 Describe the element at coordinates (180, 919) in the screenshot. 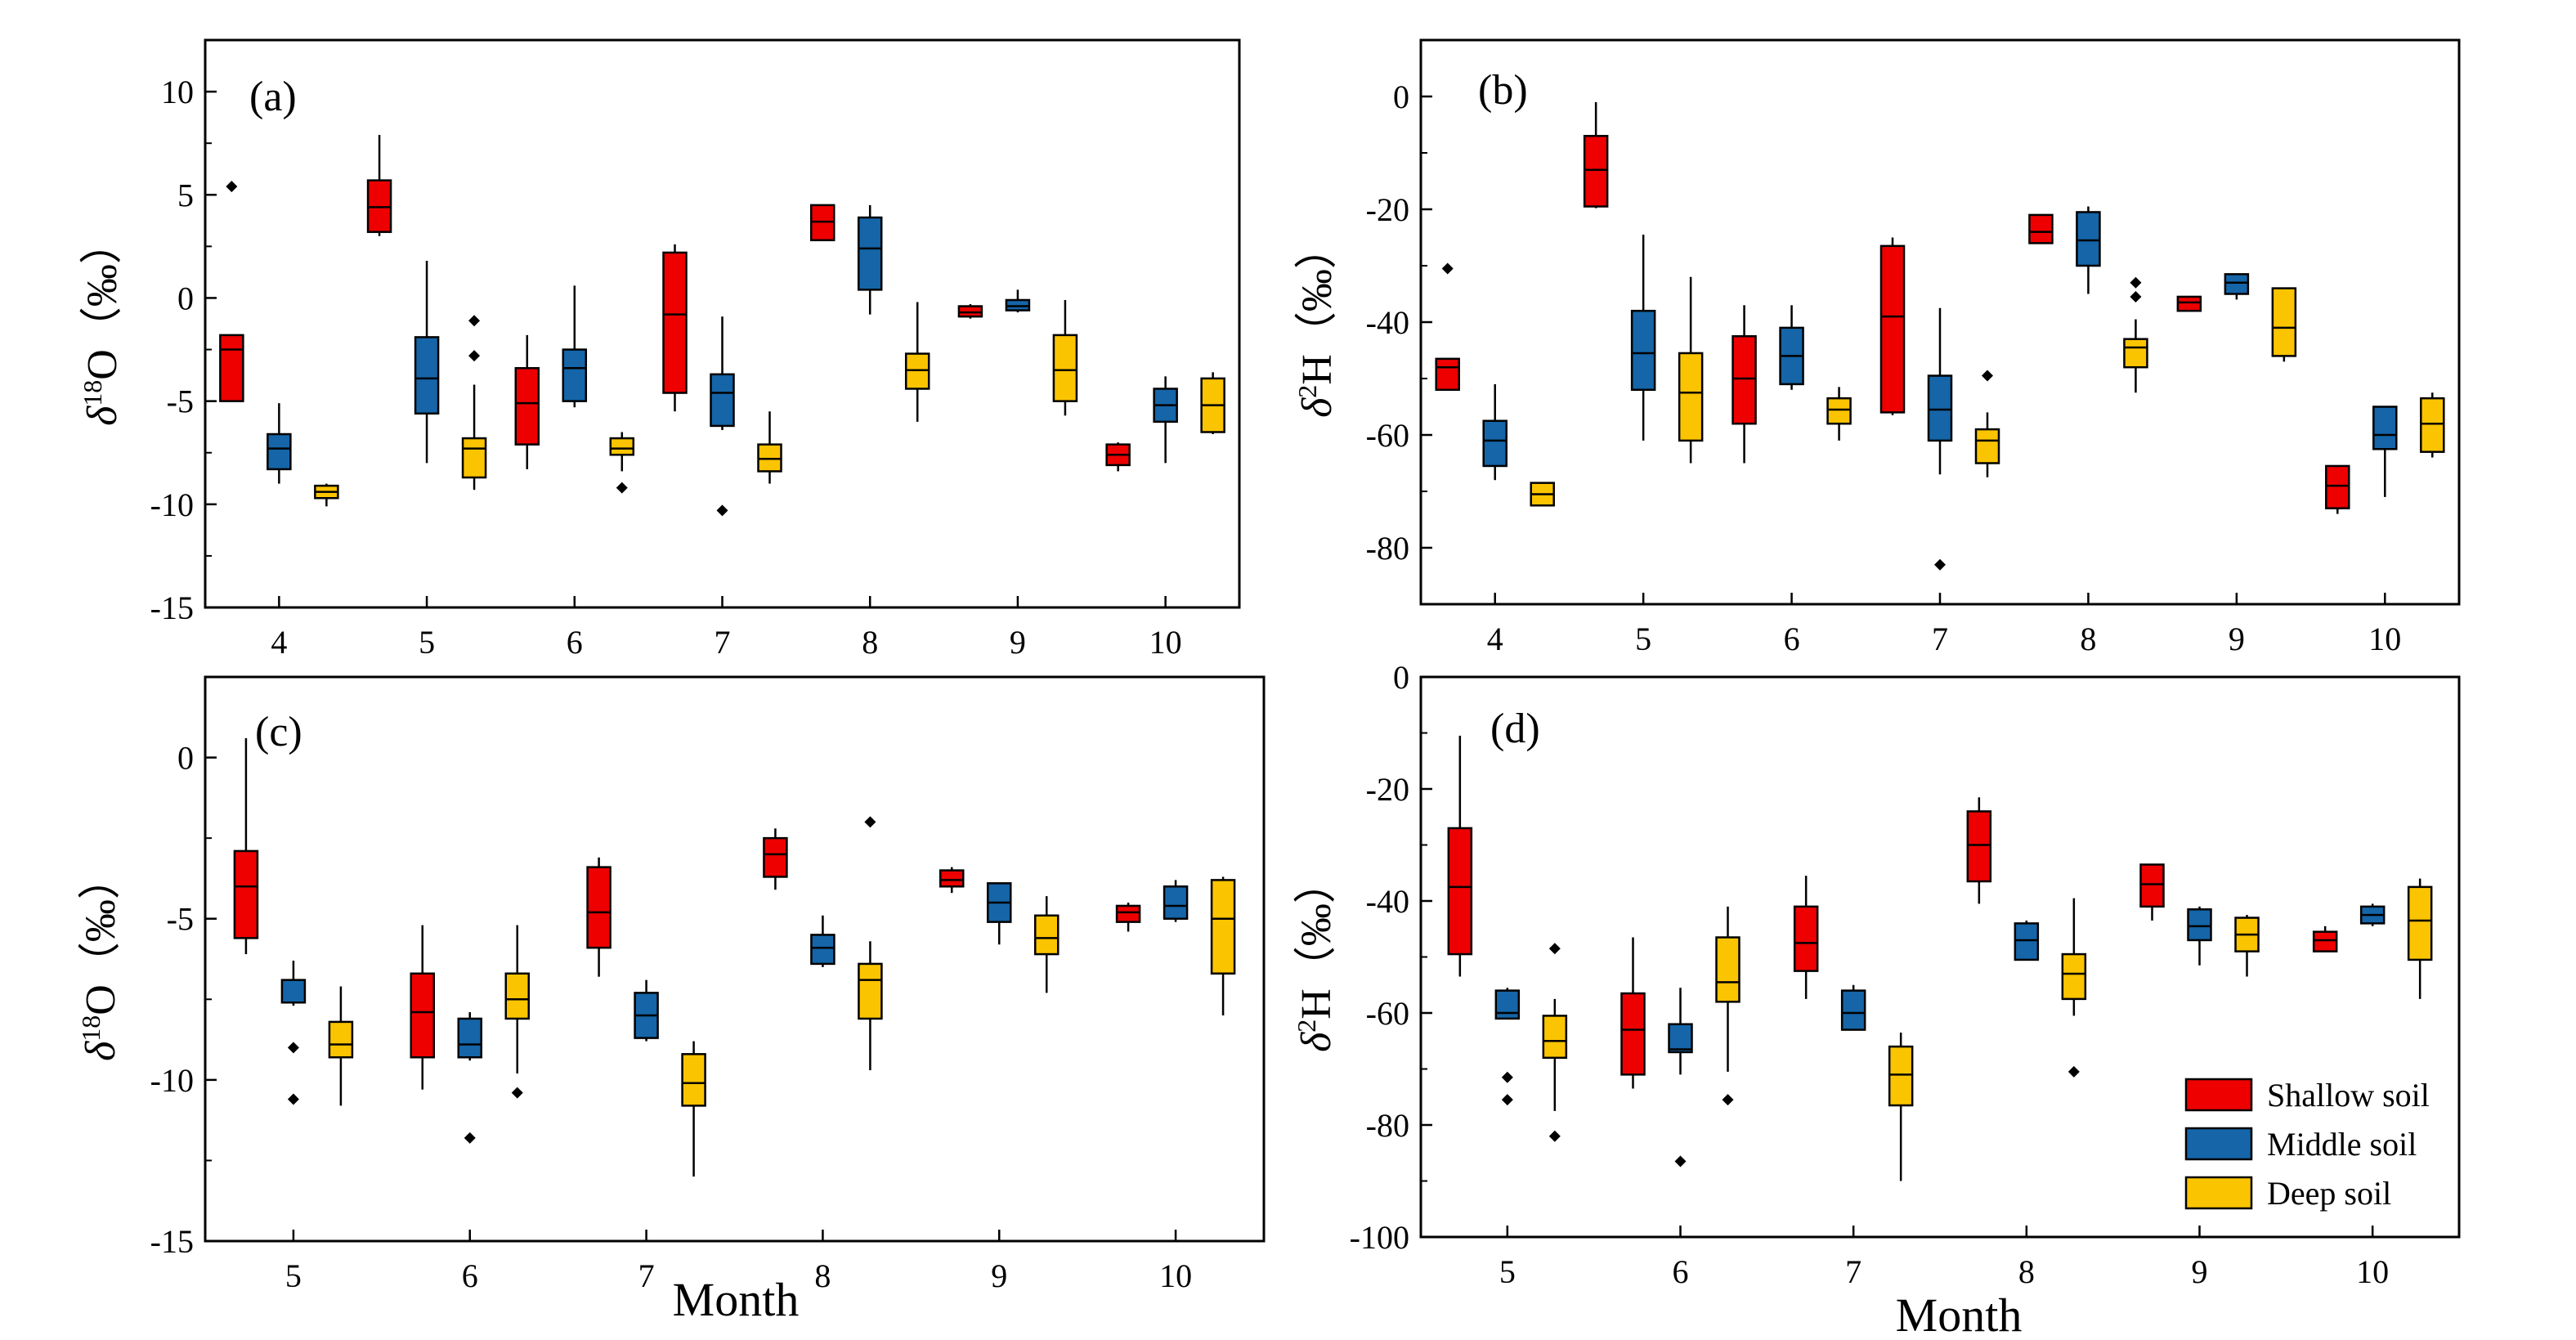

I see `y-tick-label: -5` at that location.